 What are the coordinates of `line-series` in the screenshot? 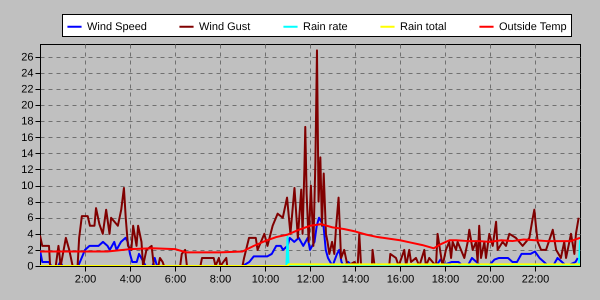 It's located at (310, 238).